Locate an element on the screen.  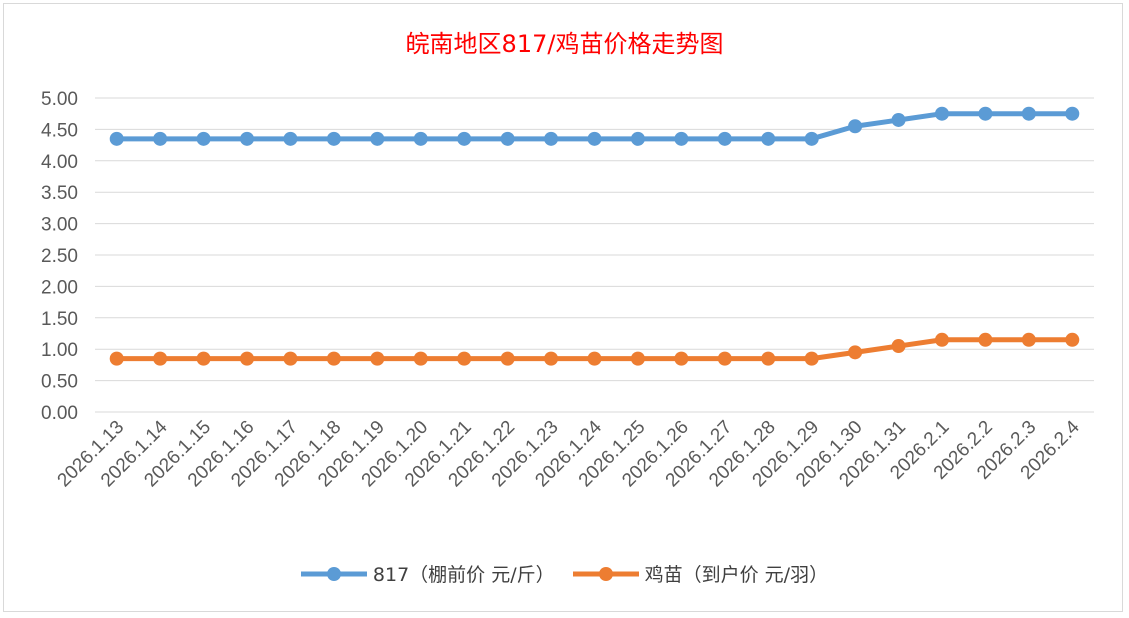
legend: 817（棚前价 元/斤） 鸡苗（到户价 元/羽） is located at coordinates (564, 573).